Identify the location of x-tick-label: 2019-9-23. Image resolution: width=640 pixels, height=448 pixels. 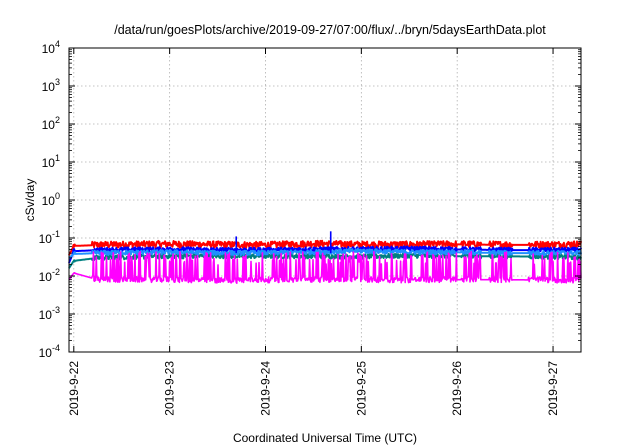
(170, 388).